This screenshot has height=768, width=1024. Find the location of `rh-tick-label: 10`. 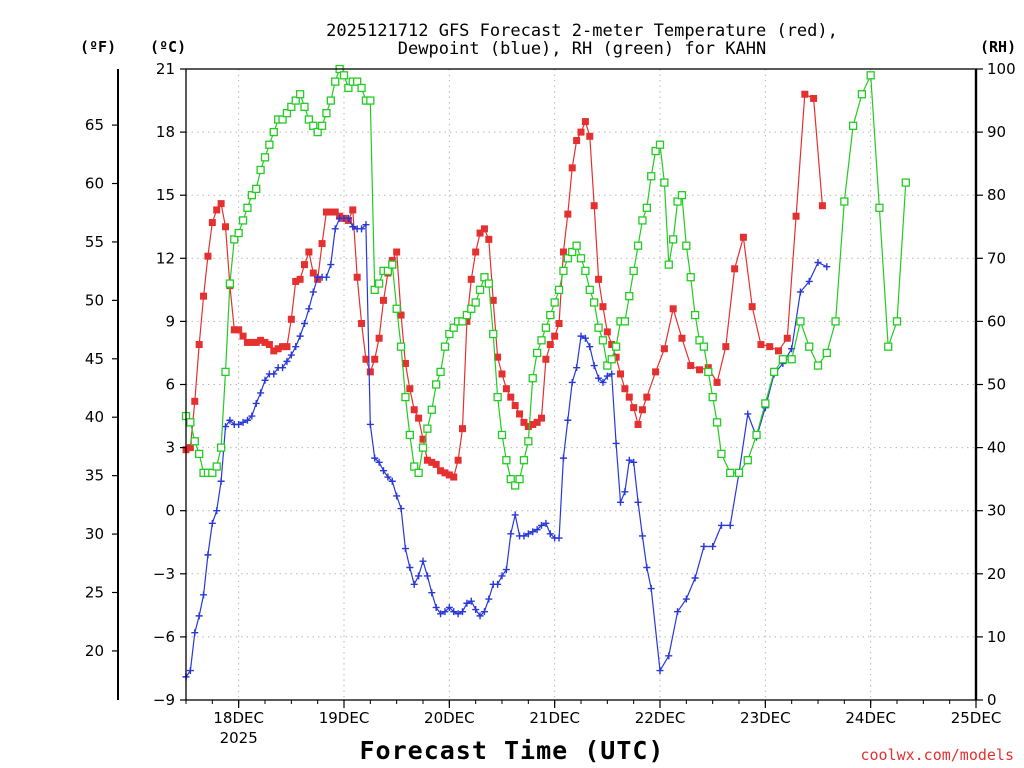

rh-tick-label: 10 is located at coordinates (996, 637).